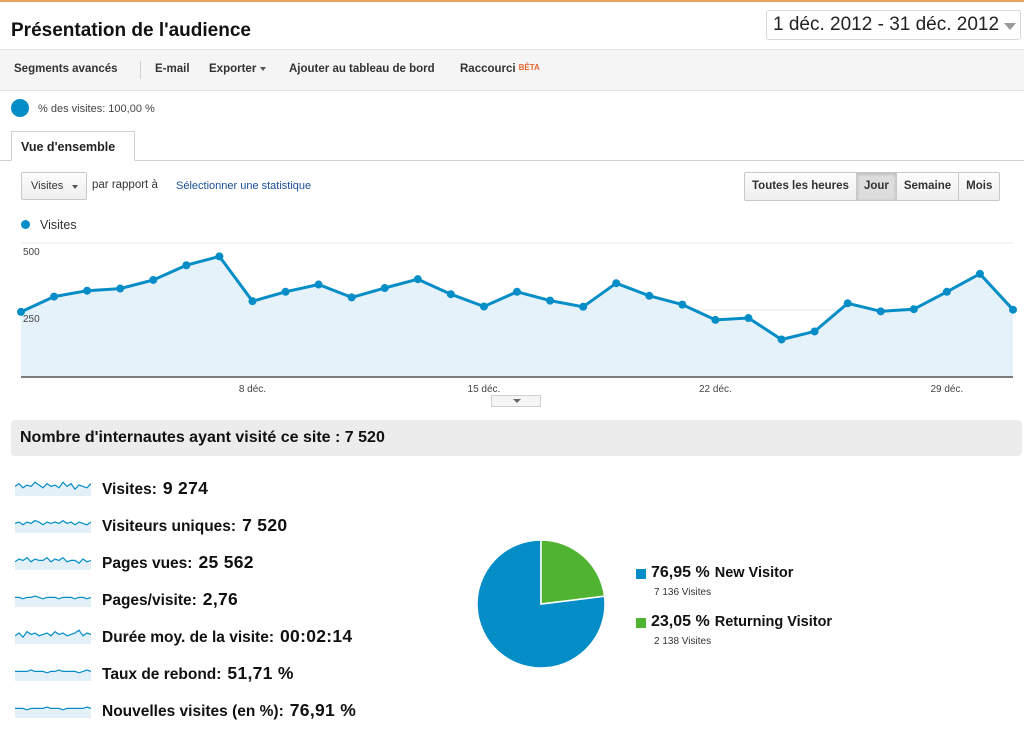 The width and height of the screenshot is (1024, 753). What do you see at coordinates (641, 623) in the screenshot?
I see `returning-visitor-swatch` at bounding box center [641, 623].